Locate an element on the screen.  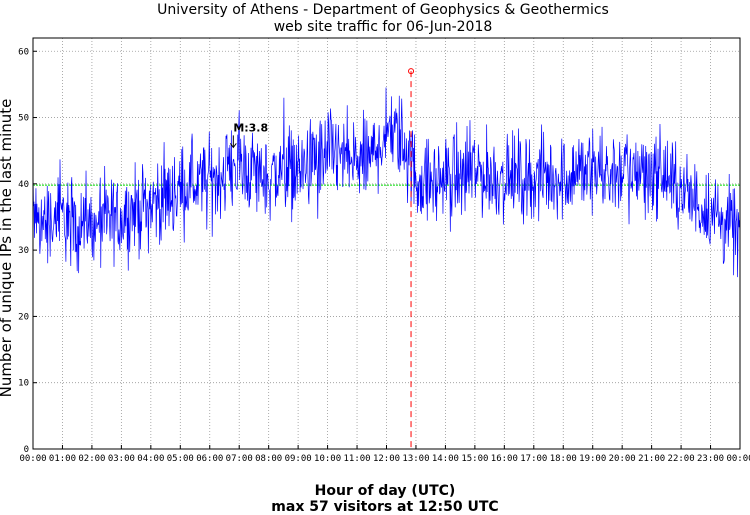
annotation-label: M:3.8 is located at coordinates (250, 127).